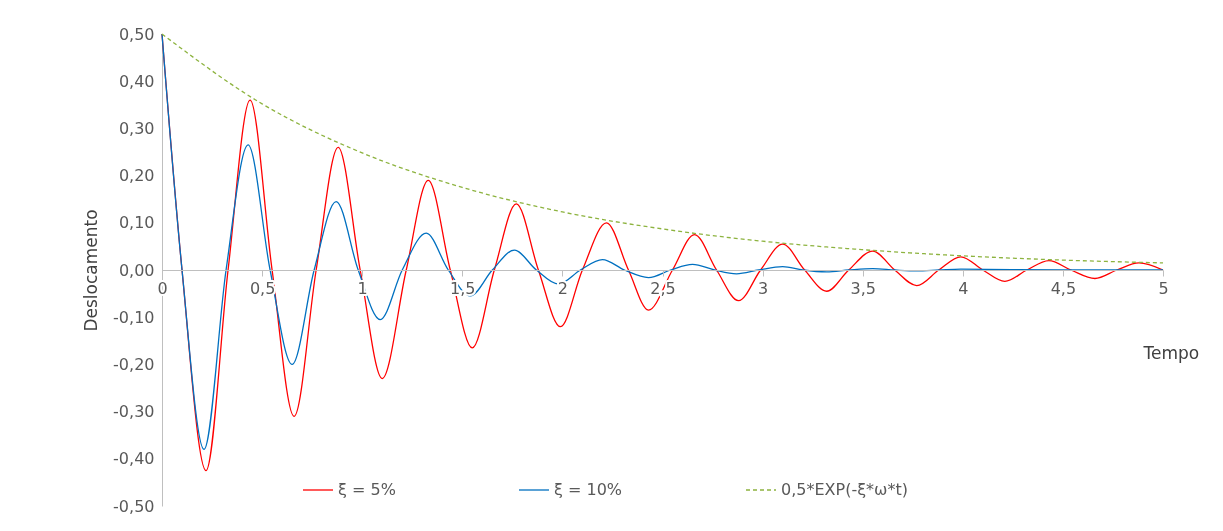 This screenshot has height=531, width=1223. I want to click on legend-label: ξ = 5%, so click(367, 489).